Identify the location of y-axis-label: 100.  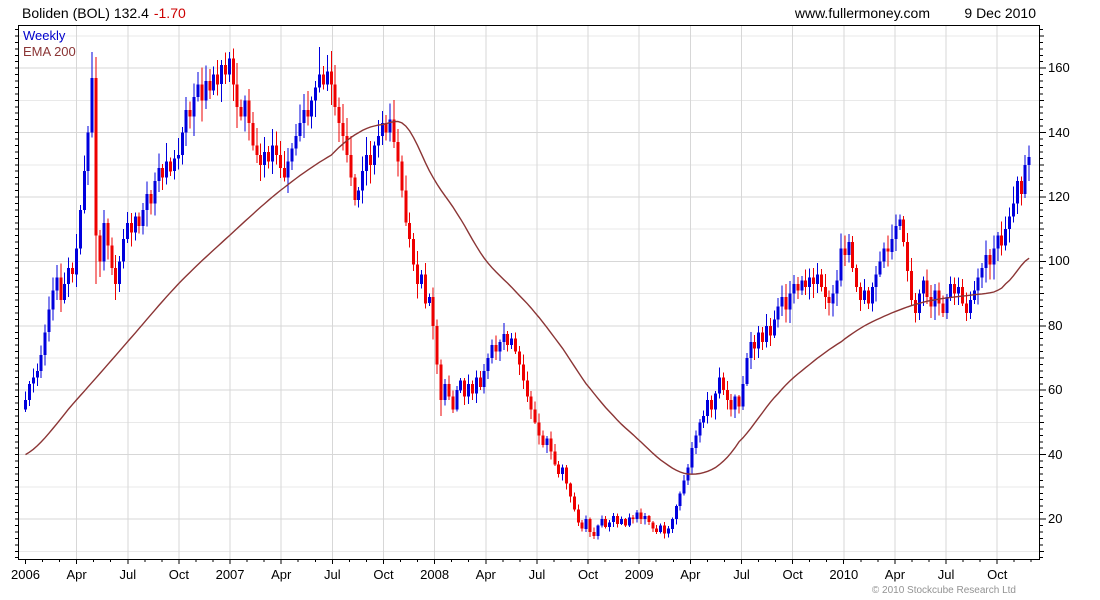
(1059, 261).